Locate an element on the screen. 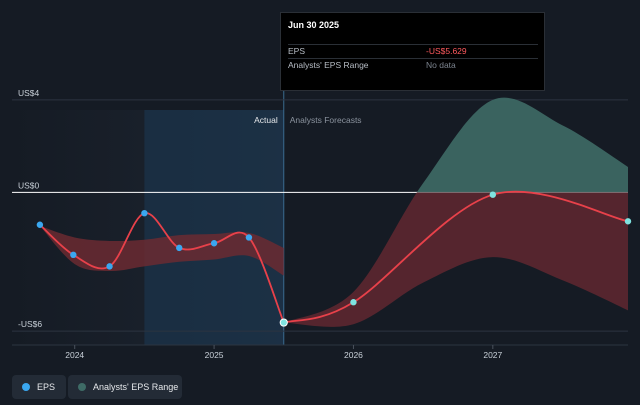  legend-eps-label: EPS is located at coordinates (46, 387).